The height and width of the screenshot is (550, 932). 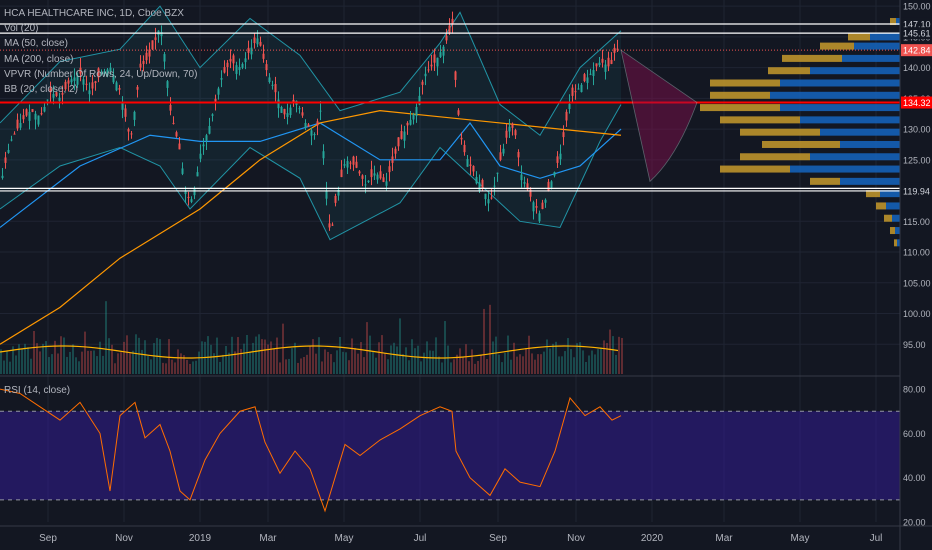 I want to click on price-label: 142.84, so click(x=917, y=51).